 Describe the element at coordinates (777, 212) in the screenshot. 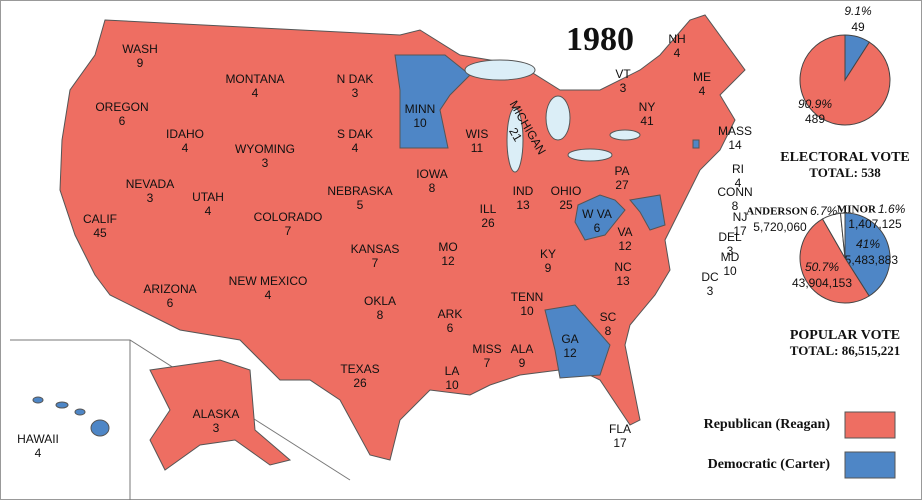

I see `slice-name: ANDERSON` at that location.